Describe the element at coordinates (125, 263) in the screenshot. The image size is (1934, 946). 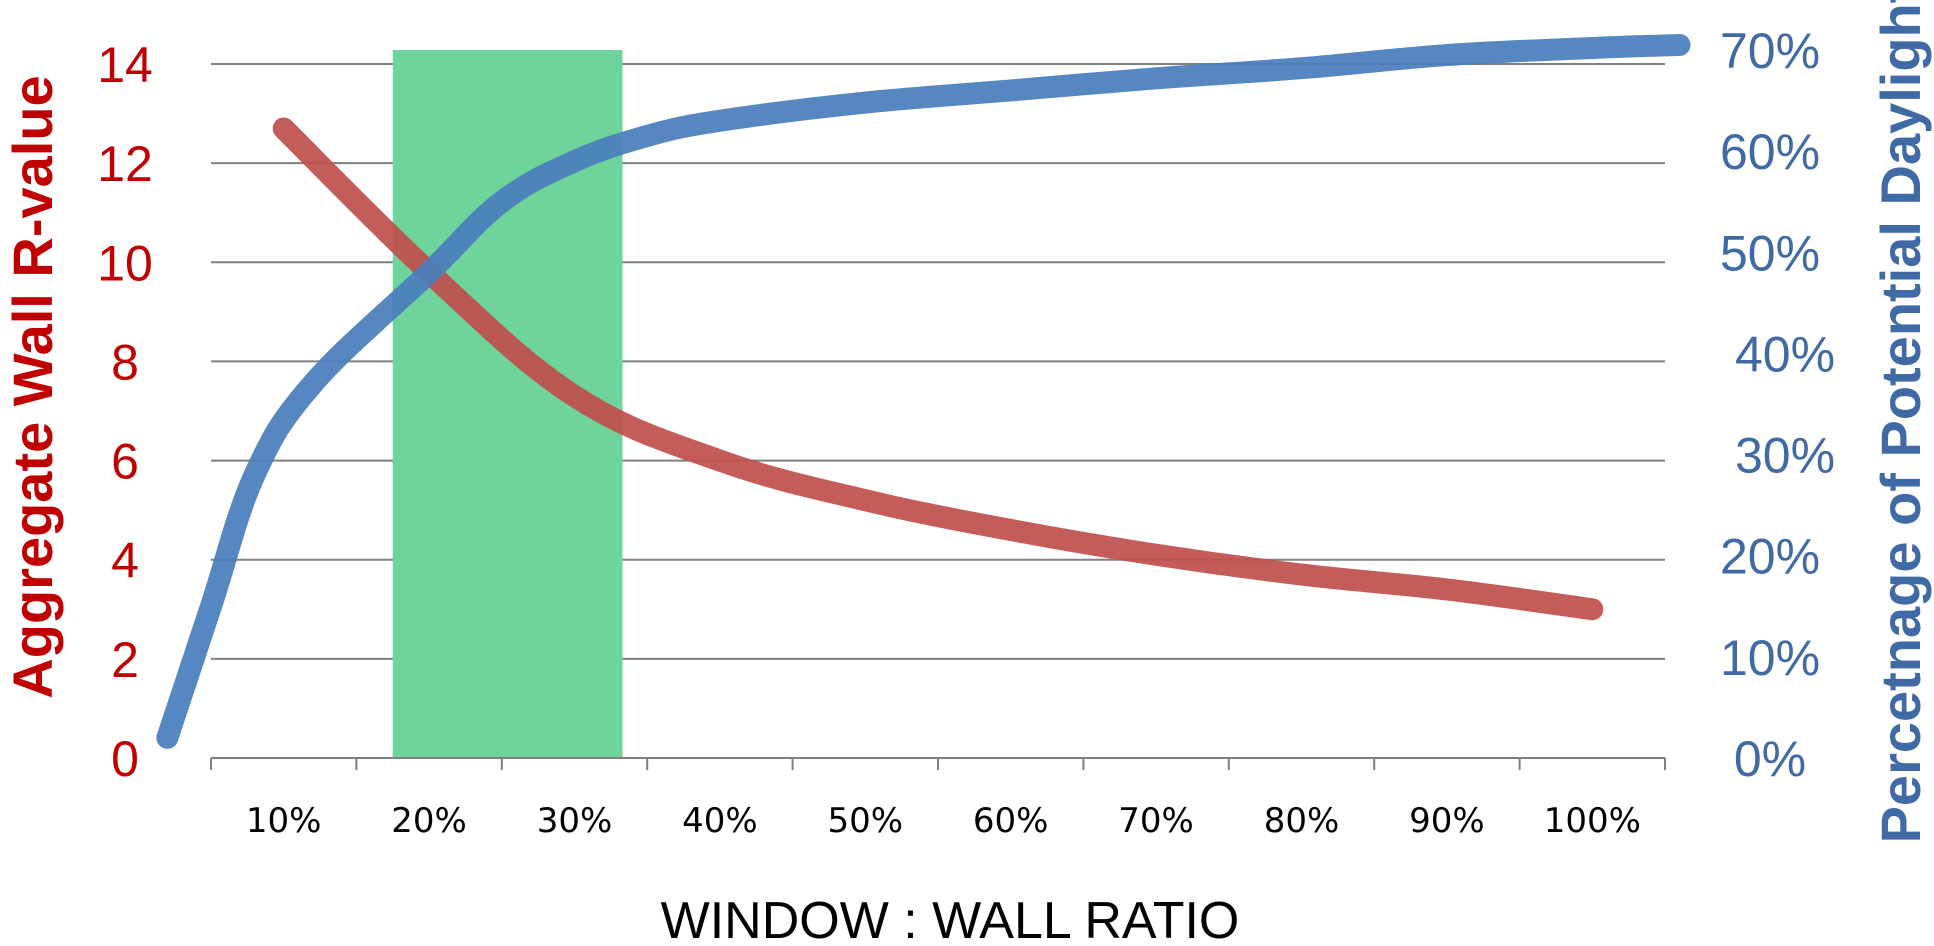
I see `left-tick-label: 10` at that location.